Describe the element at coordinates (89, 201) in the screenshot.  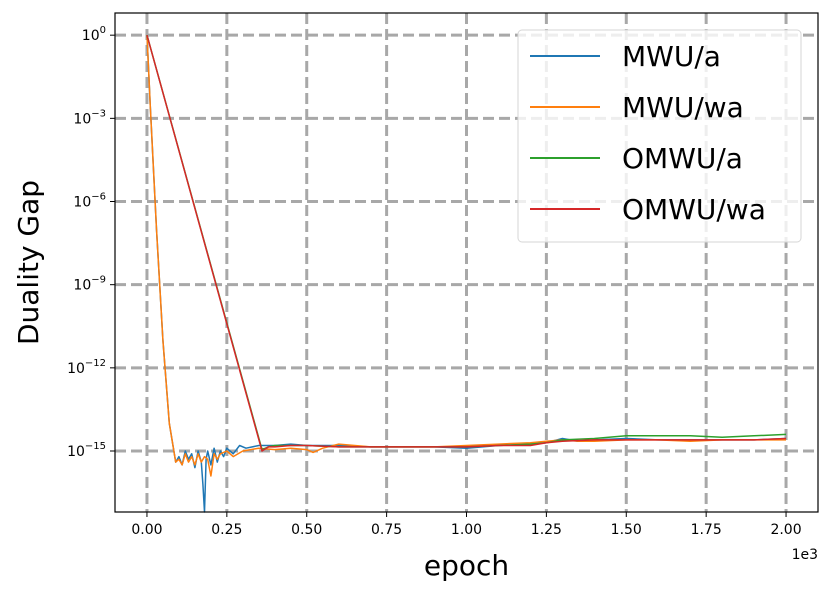
I see `y-tick-label: 10⁻⁶` at that location.